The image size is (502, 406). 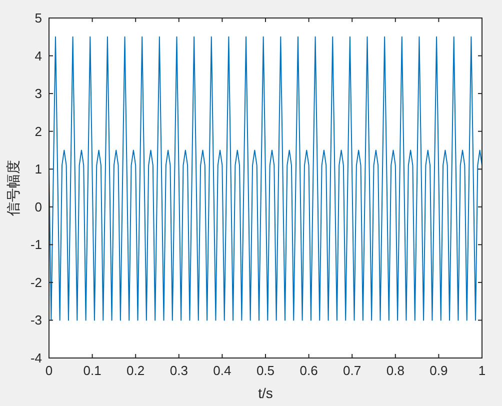 I want to click on y-tick-label: -1, so click(x=36, y=244).